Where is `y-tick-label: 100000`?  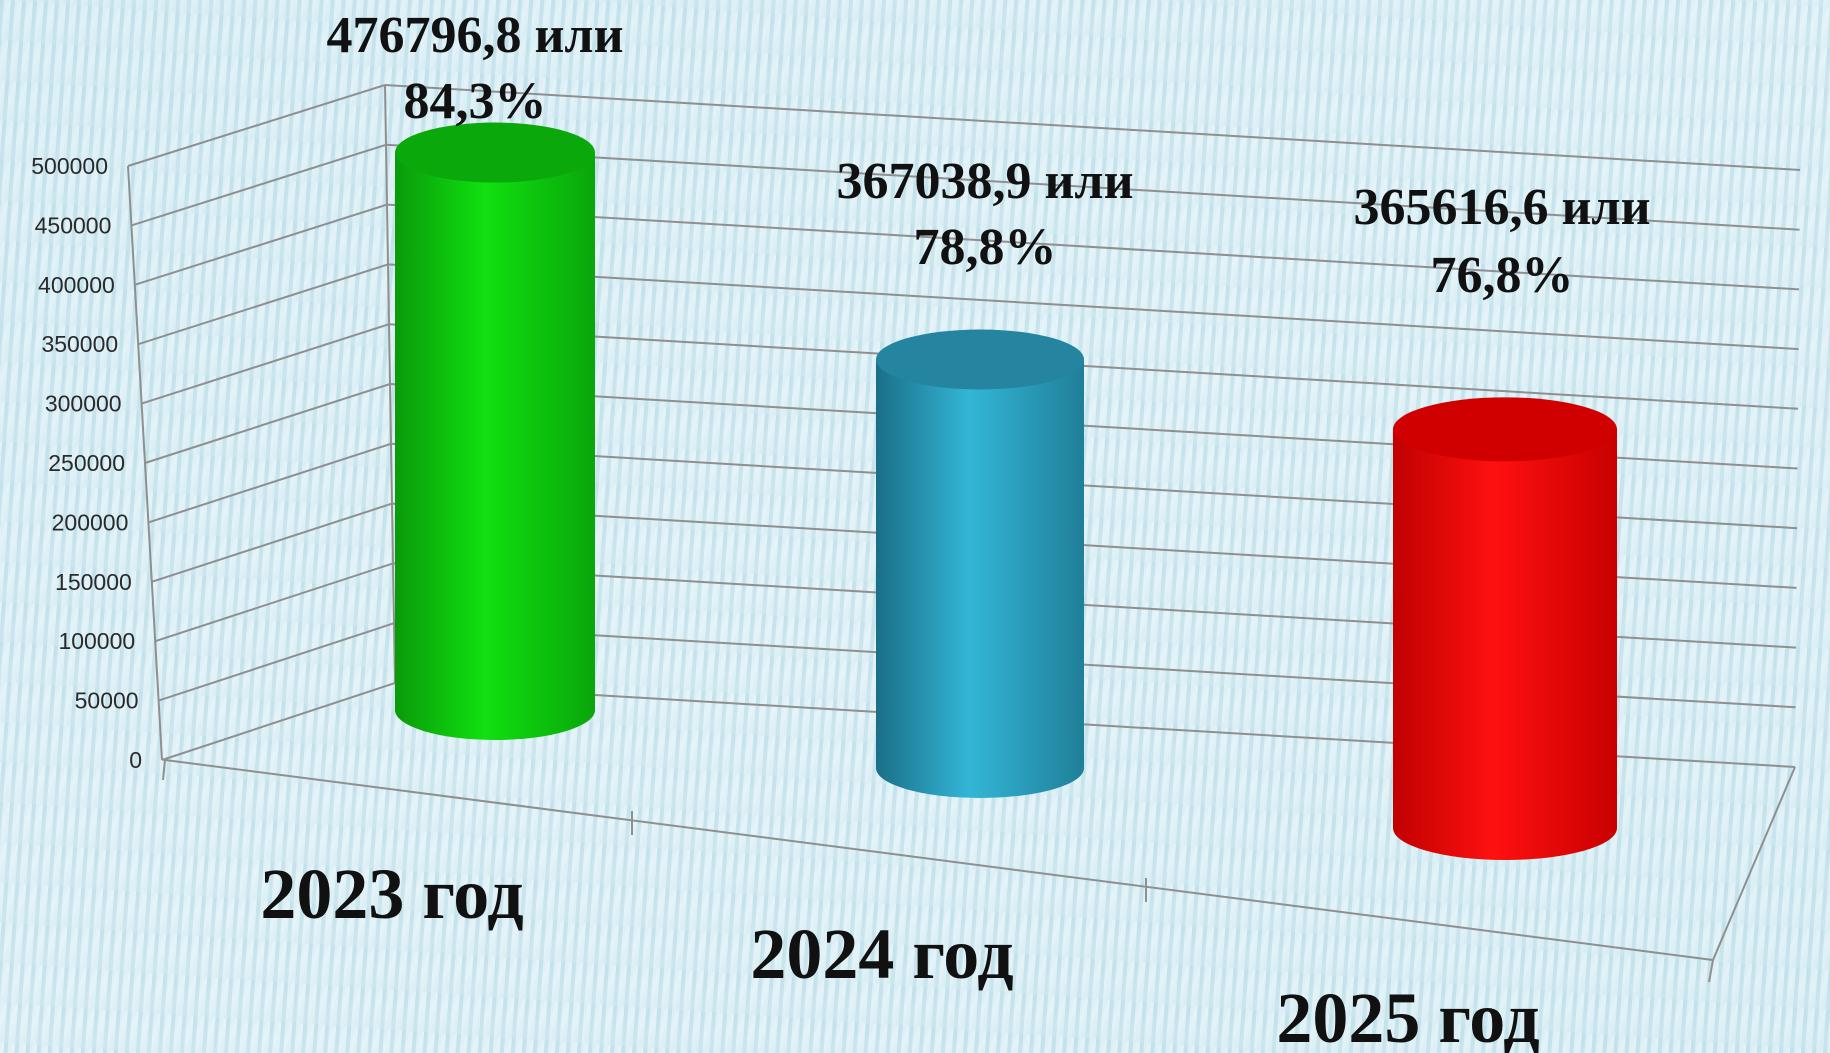 y-tick-label: 100000 is located at coordinates (96, 641).